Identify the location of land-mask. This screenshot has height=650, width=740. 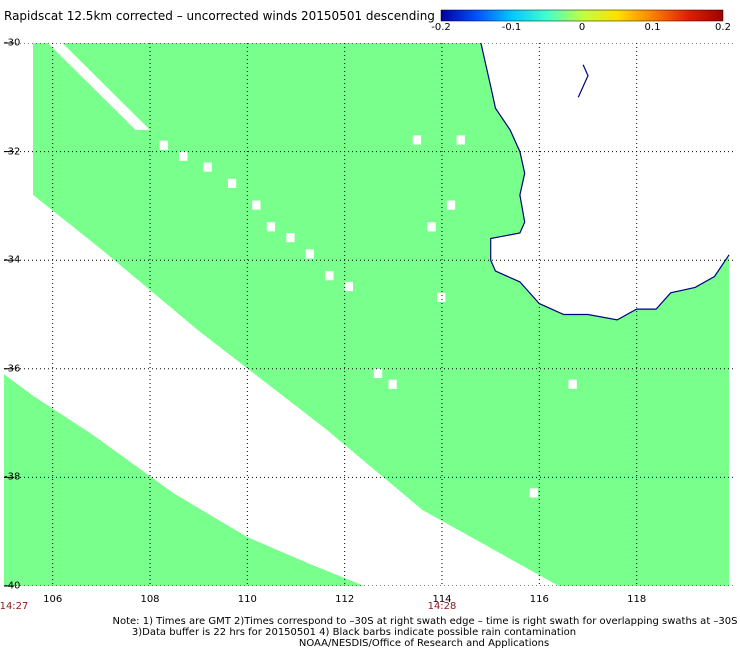
(607, 181).